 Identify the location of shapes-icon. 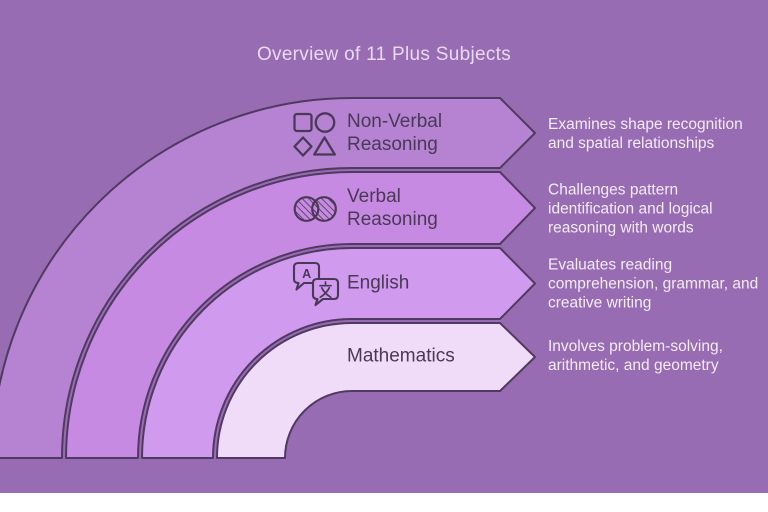
(314, 134).